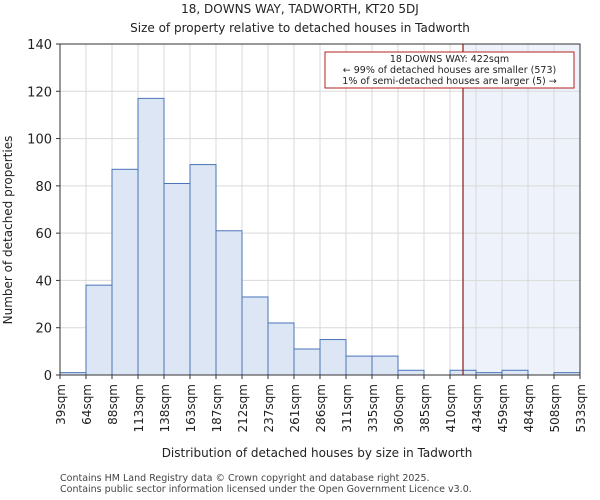 The height and width of the screenshot is (500, 600). Describe the element at coordinates (321, 408) in the screenshot. I see `x-tick-label: 286sqm` at that location.